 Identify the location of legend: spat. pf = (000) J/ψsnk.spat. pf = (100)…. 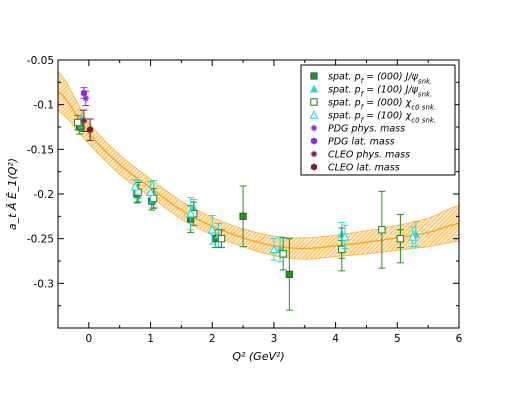
(378, 120).